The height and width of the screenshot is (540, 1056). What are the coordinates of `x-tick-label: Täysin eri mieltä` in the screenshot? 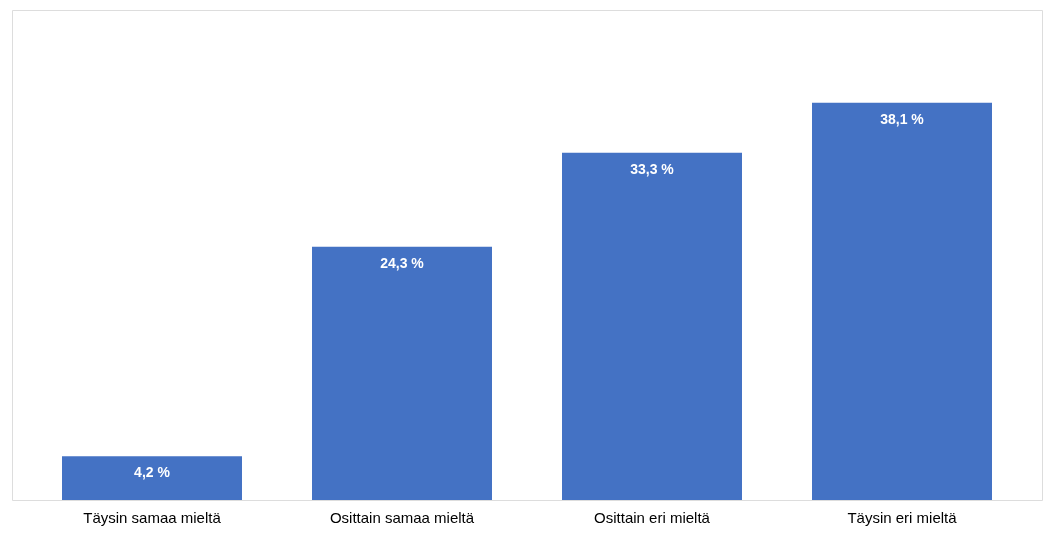 It's located at (902, 517).